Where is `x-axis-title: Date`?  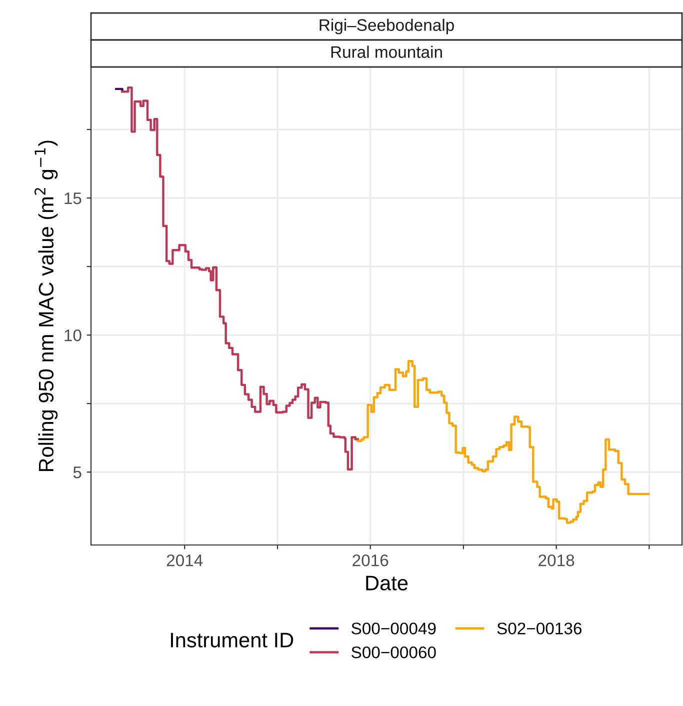
x-axis-title: Date is located at coordinates (387, 583).